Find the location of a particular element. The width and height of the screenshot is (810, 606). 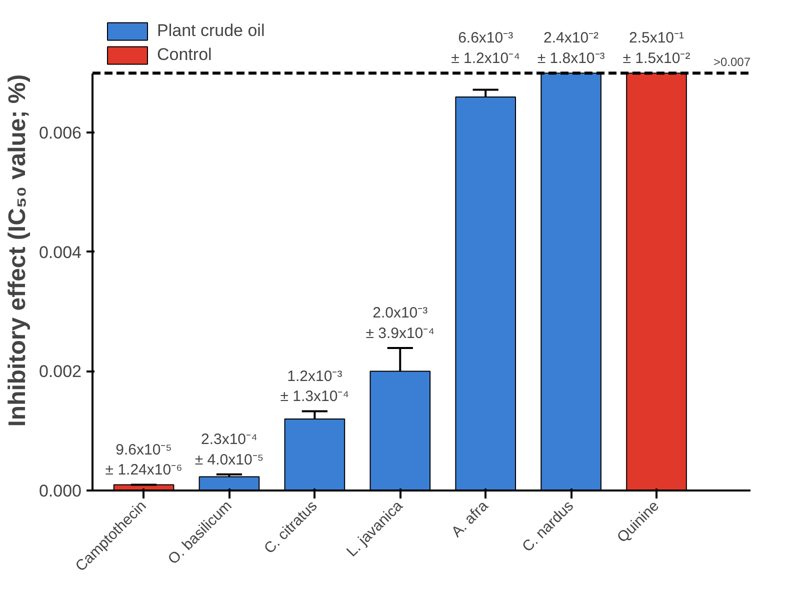

legend-label: Control is located at coordinates (184, 55).